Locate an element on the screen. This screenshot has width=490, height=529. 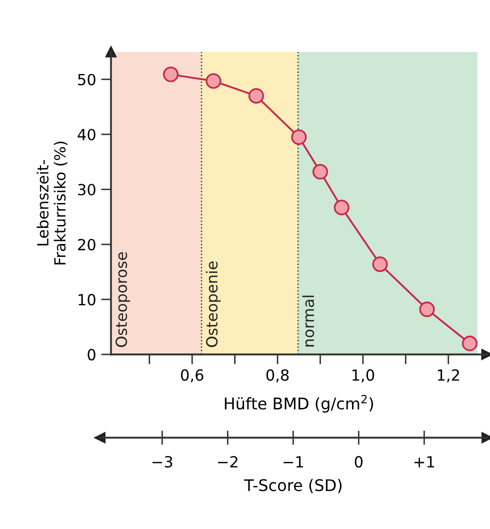
band-label: normal is located at coordinates (308, 321).